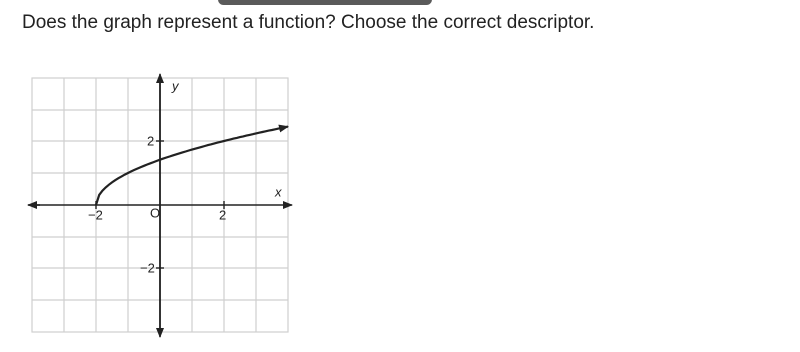  Describe the element at coordinates (95, 214) in the screenshot. I see `x-tick-label: −2` at that location.